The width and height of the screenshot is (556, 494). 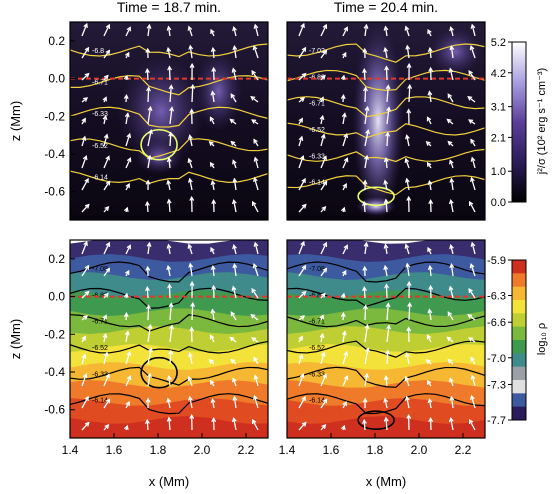 I want to click on contour-label: -6.33, so click(x=317, y=374).